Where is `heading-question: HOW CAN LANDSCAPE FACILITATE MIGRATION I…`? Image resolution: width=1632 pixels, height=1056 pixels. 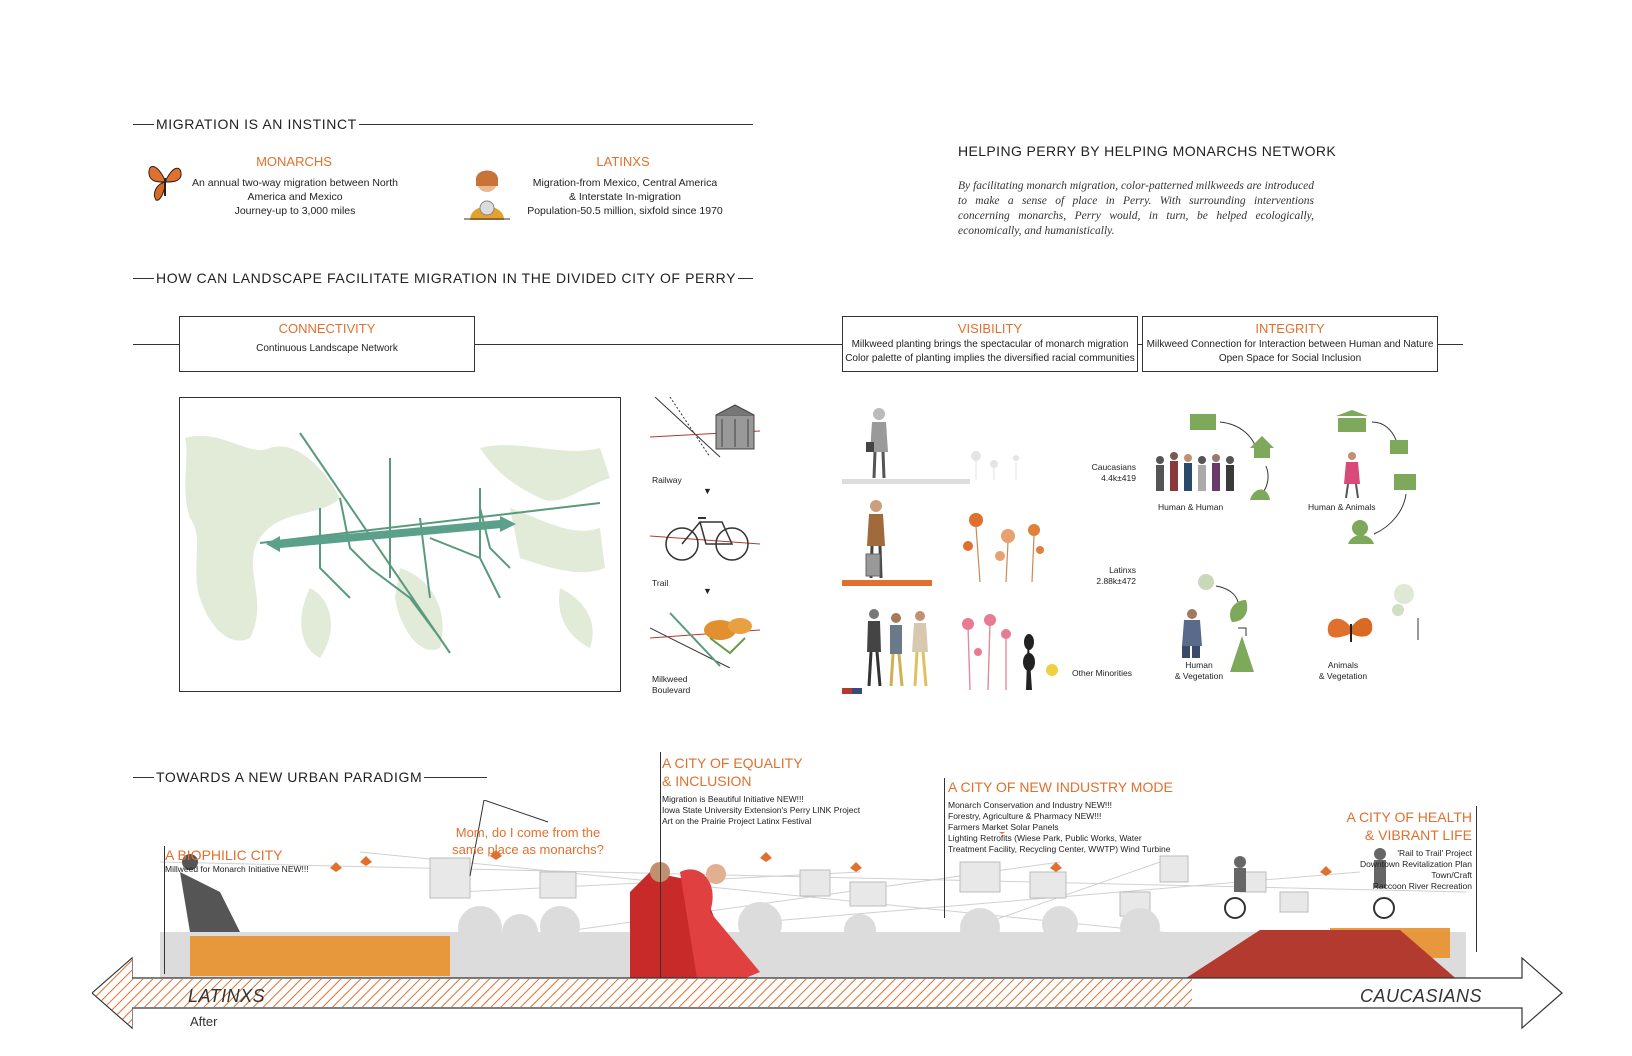 heading-question: HOW CAN LANDSCAPE FACILITATE MIGRATION I… is located at coordinates (446, 278).